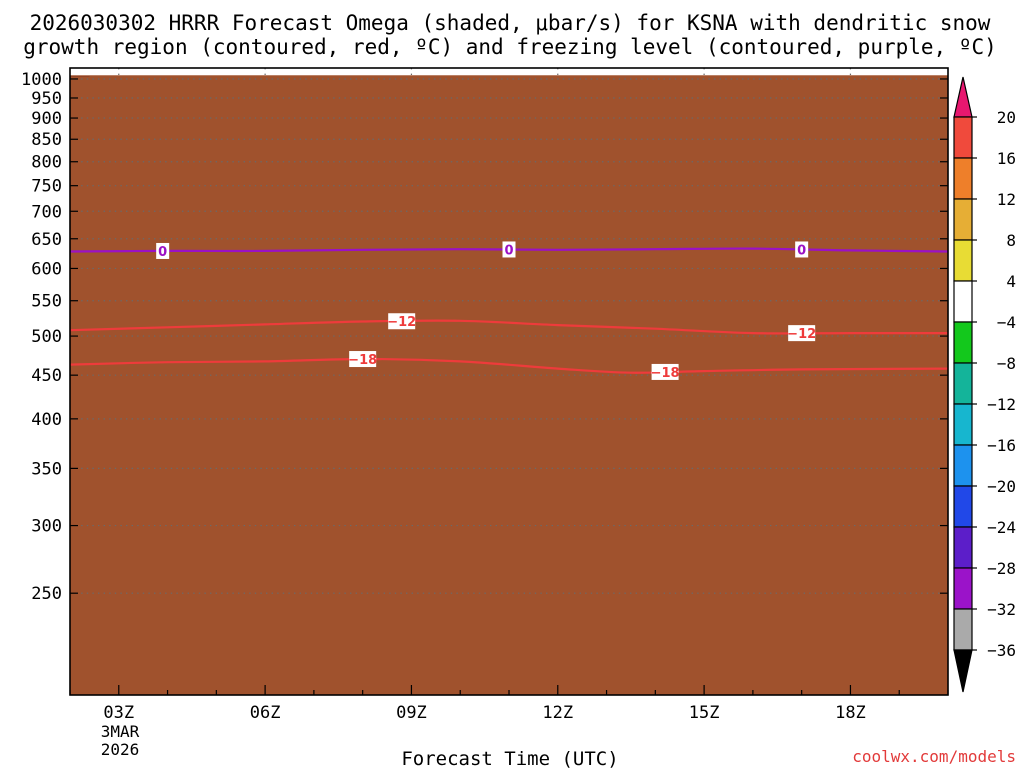 This screenshot has height=768, width=1024. I want to click on x-tick-label-12Z: 12Z, so click(557, 713).